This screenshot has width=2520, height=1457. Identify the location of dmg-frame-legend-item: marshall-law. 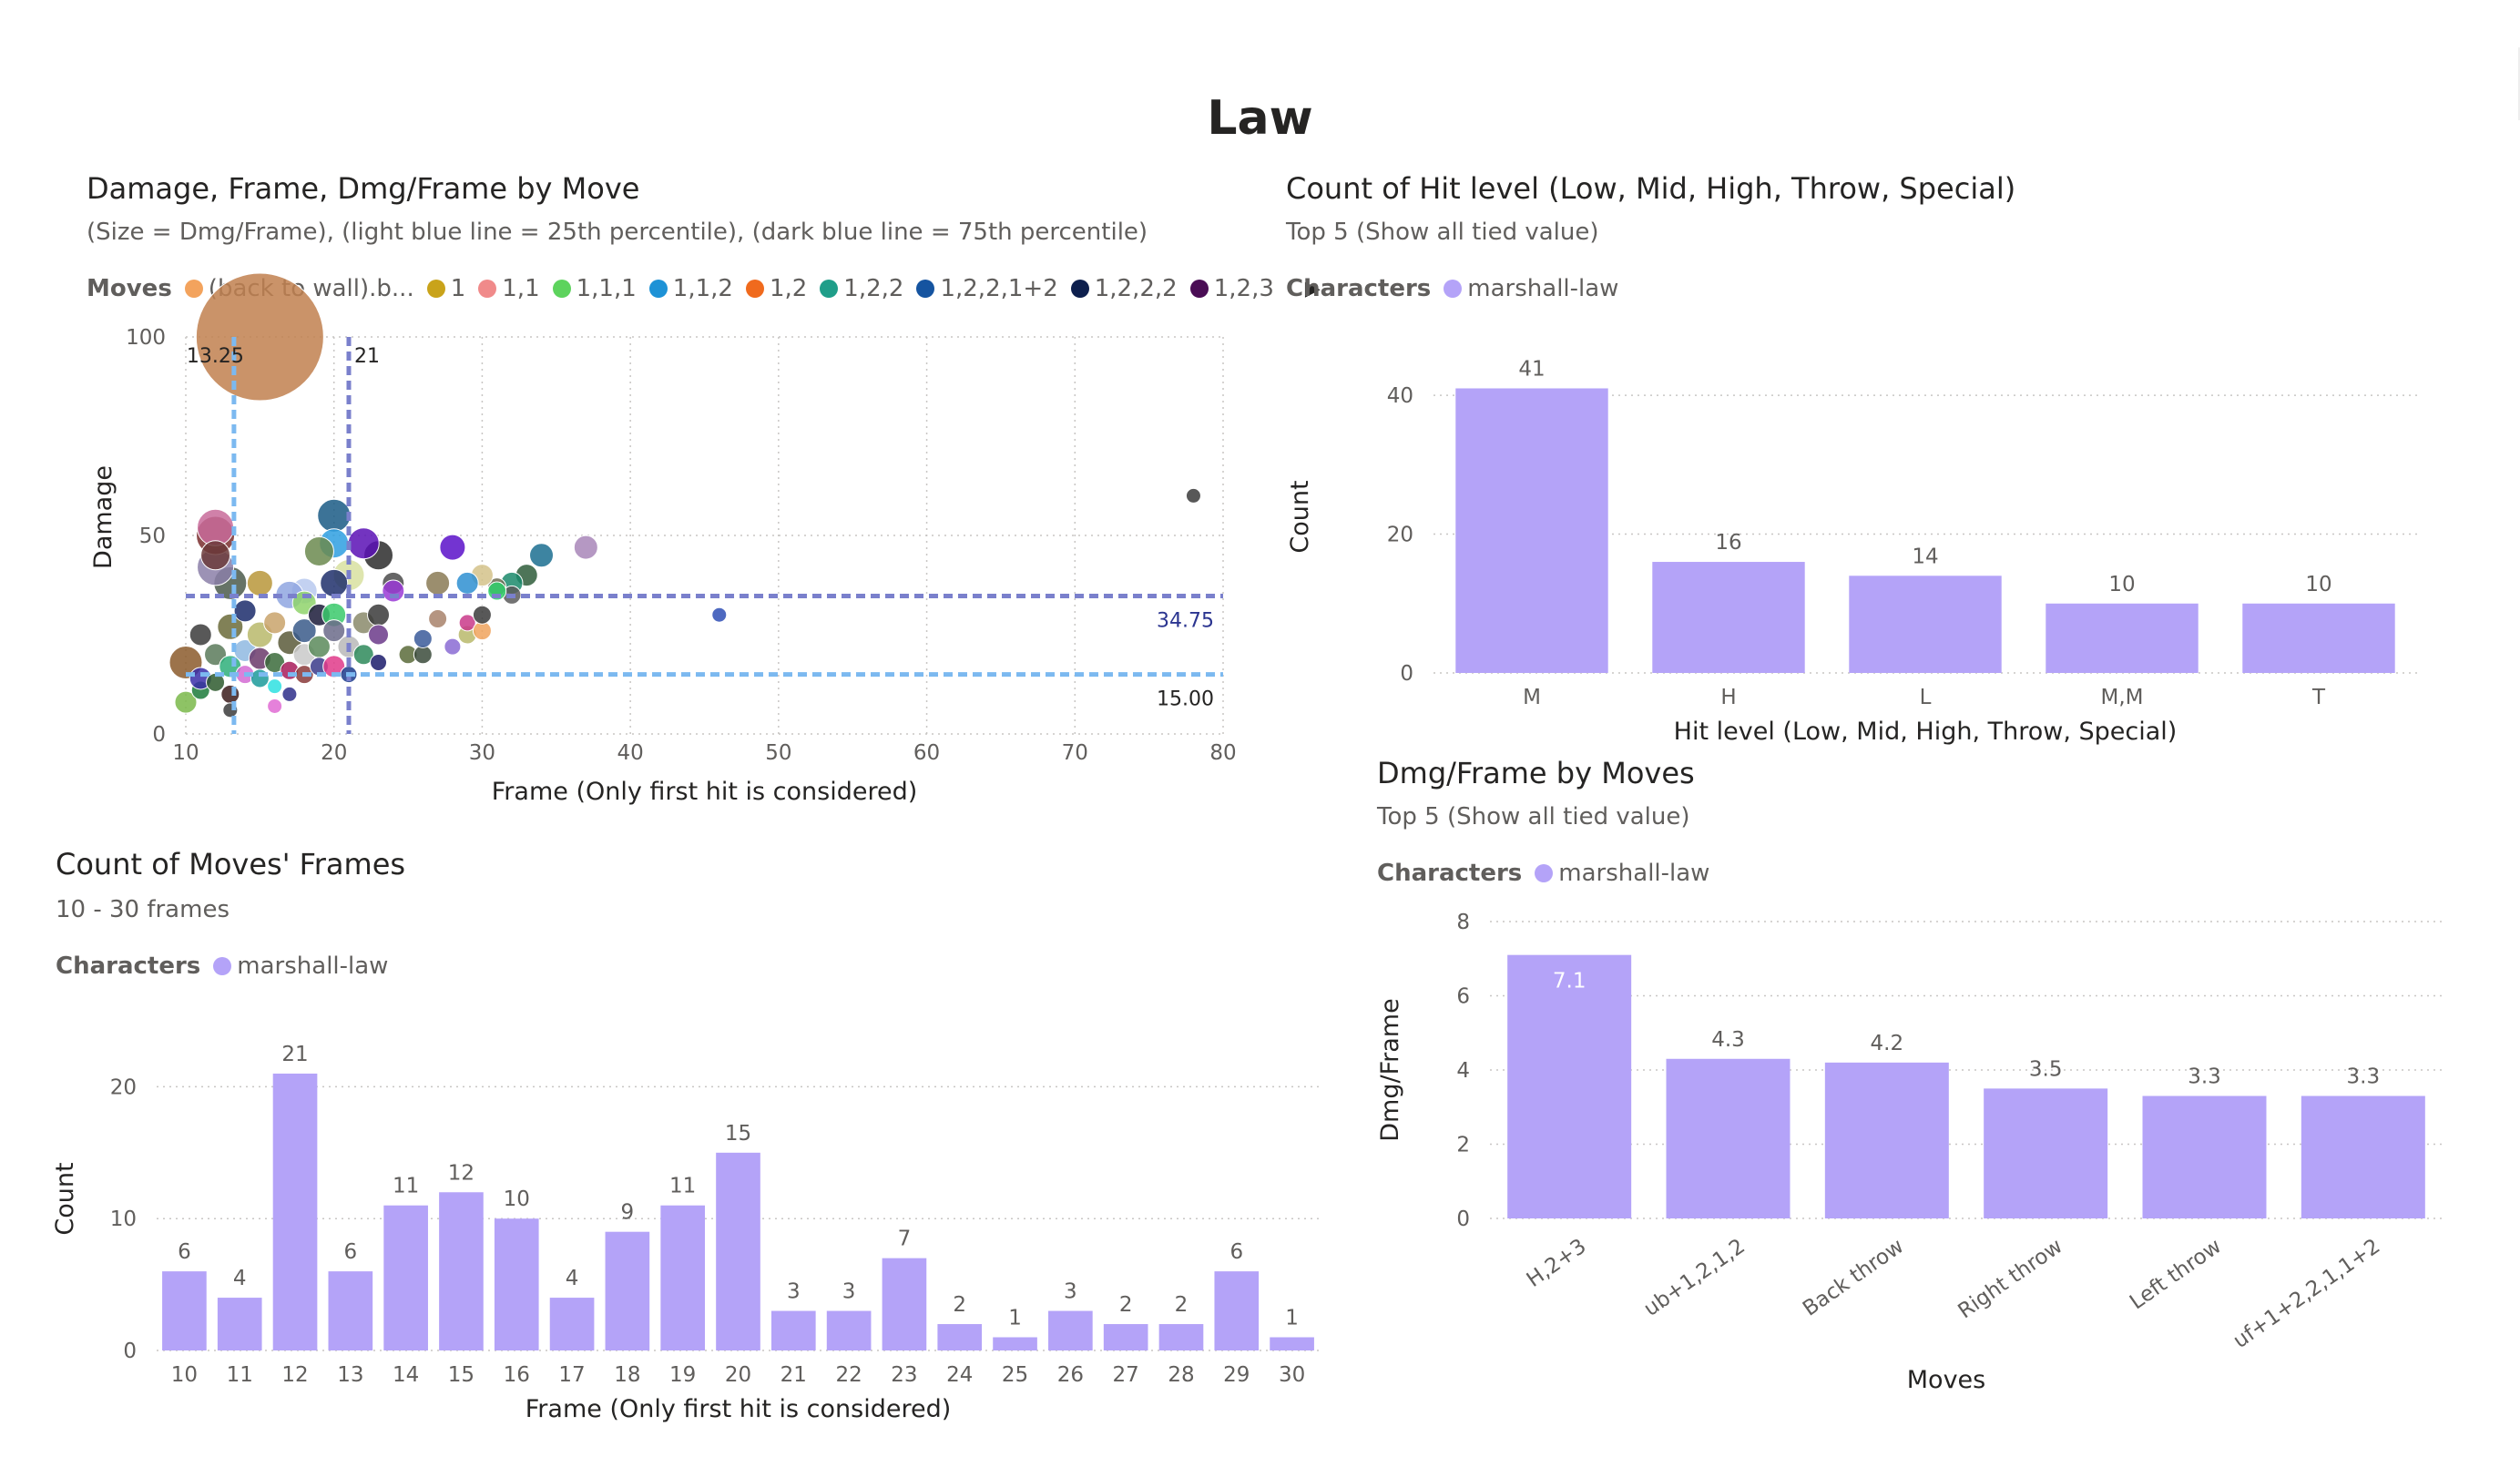
(1622, 873).